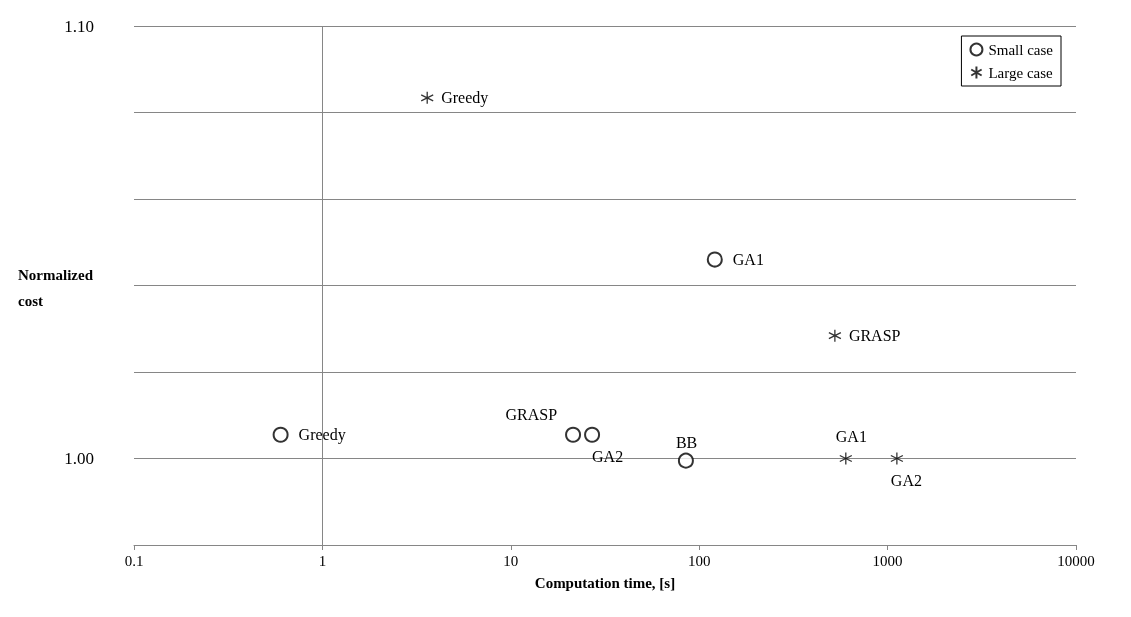 Image resolution: width=1131 pixels, height=617 pixels. Describe the element at coordinates (699, 560) in the screenshot. I see `x-tick-label: 100` at that location.